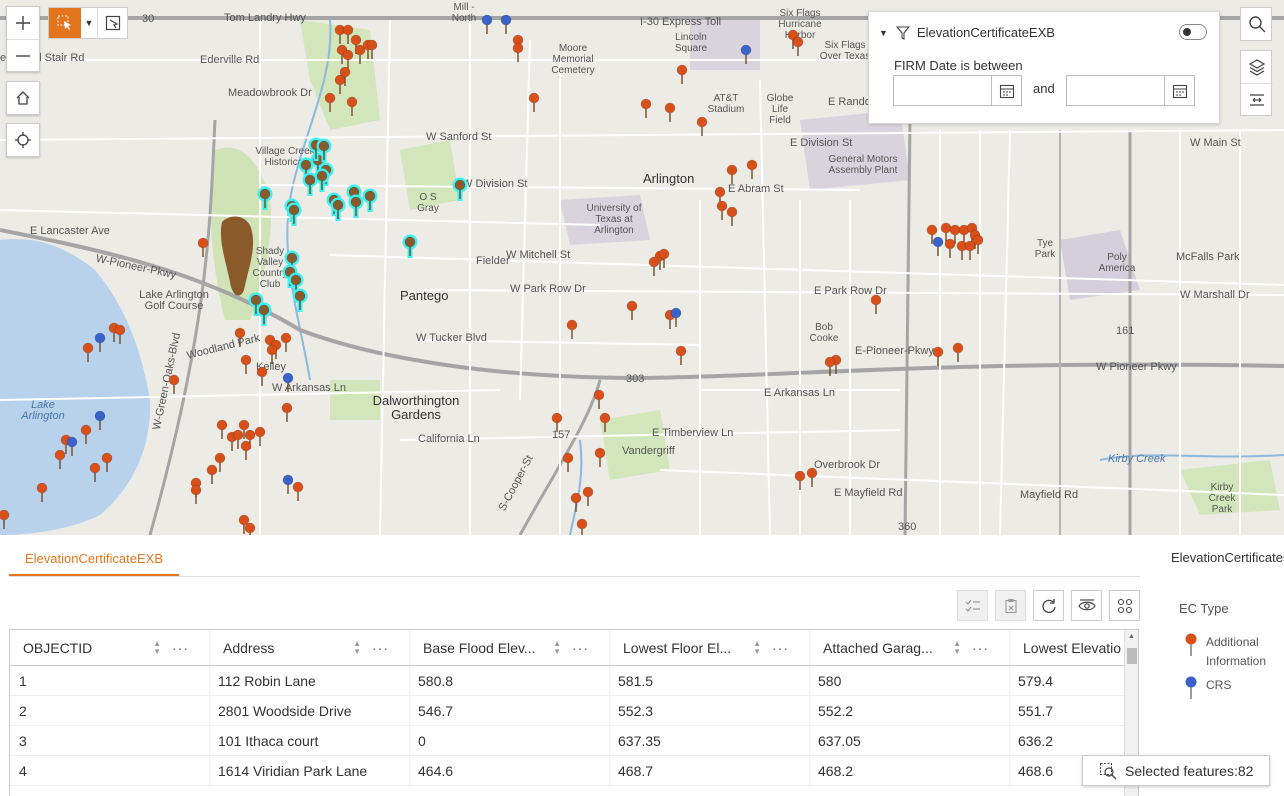 This screenshot has width=1284, height=796. What do you see at coordinates (1086, 605) in the screenshot?
I see `show-hide-columns-button` at bounding box center [1086, 605].